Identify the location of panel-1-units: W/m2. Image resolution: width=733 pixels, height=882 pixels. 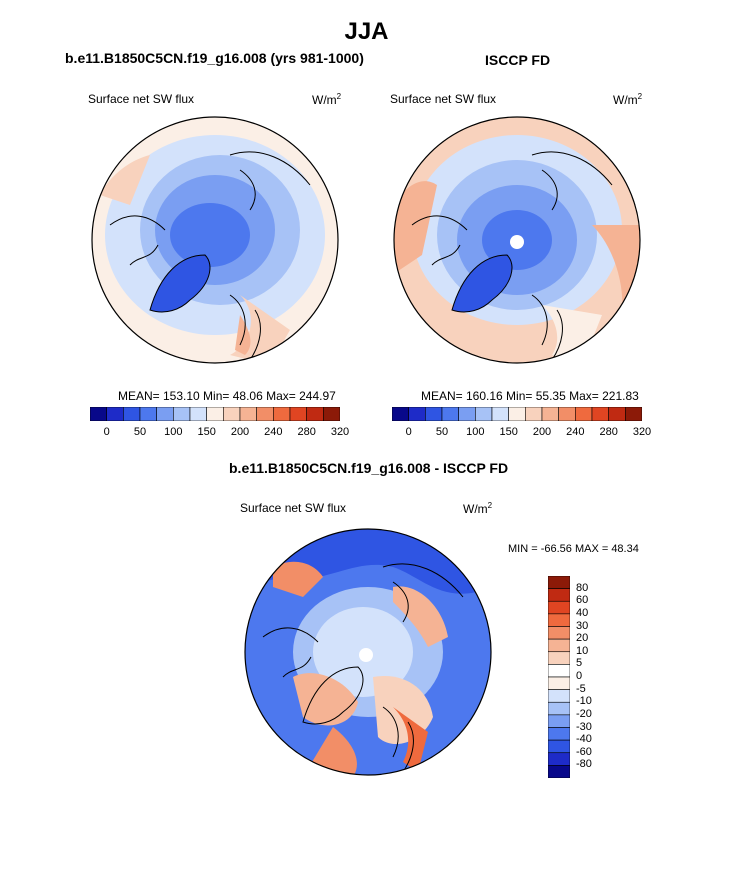
(327, 99).